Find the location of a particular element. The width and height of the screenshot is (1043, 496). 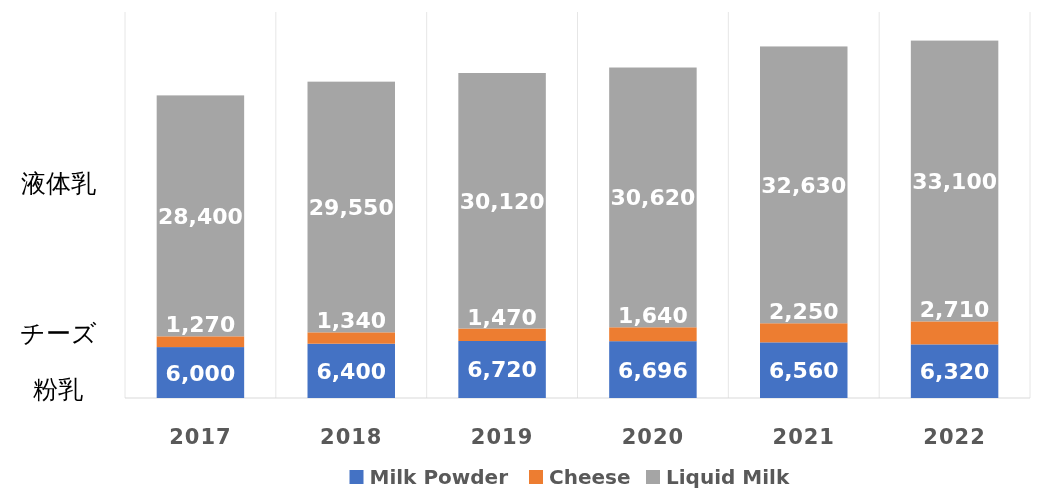

data-label: 1,340 is located at coordinates (351, 321).